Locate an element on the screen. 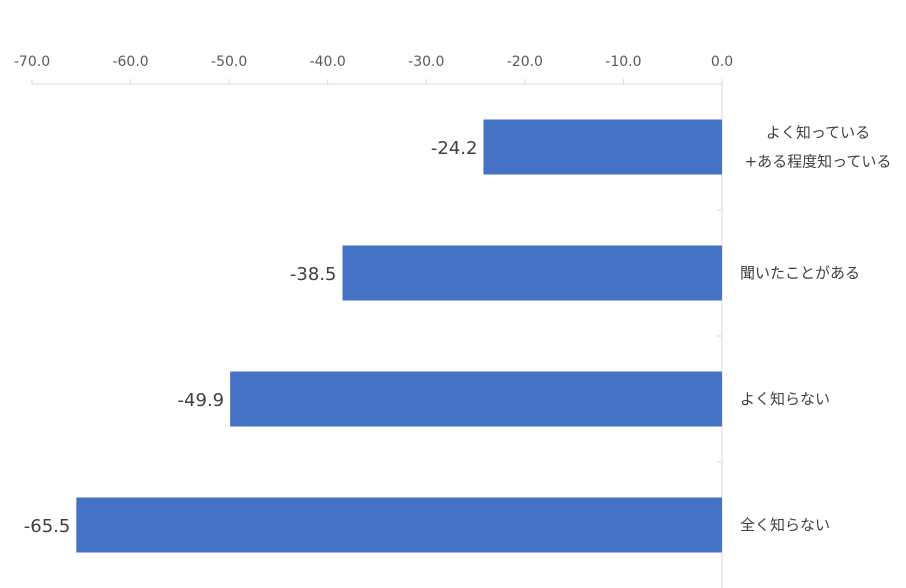  category-label: +ある程度知っている is located at coordinates (818, 162).